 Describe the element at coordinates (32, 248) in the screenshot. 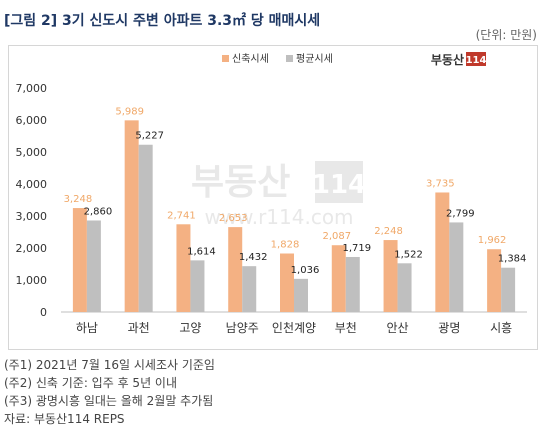

I see `y-tick-label: 2,000` at that location.